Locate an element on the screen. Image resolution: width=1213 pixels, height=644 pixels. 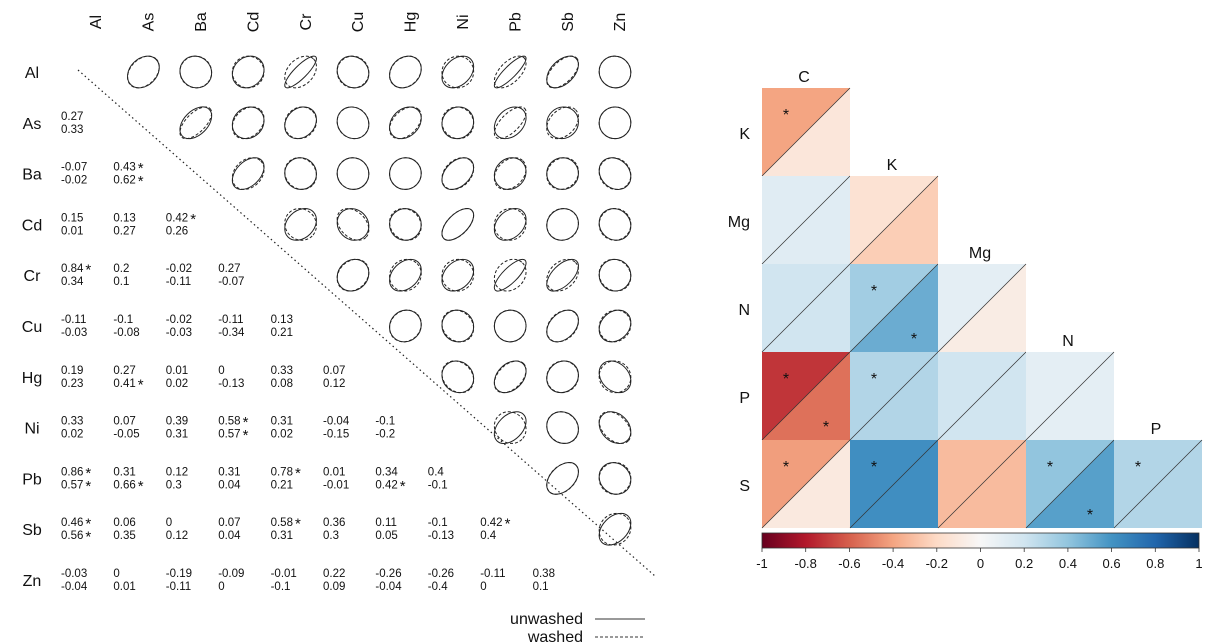
ellipse-ni-sb is located at coordinates (562, 427).